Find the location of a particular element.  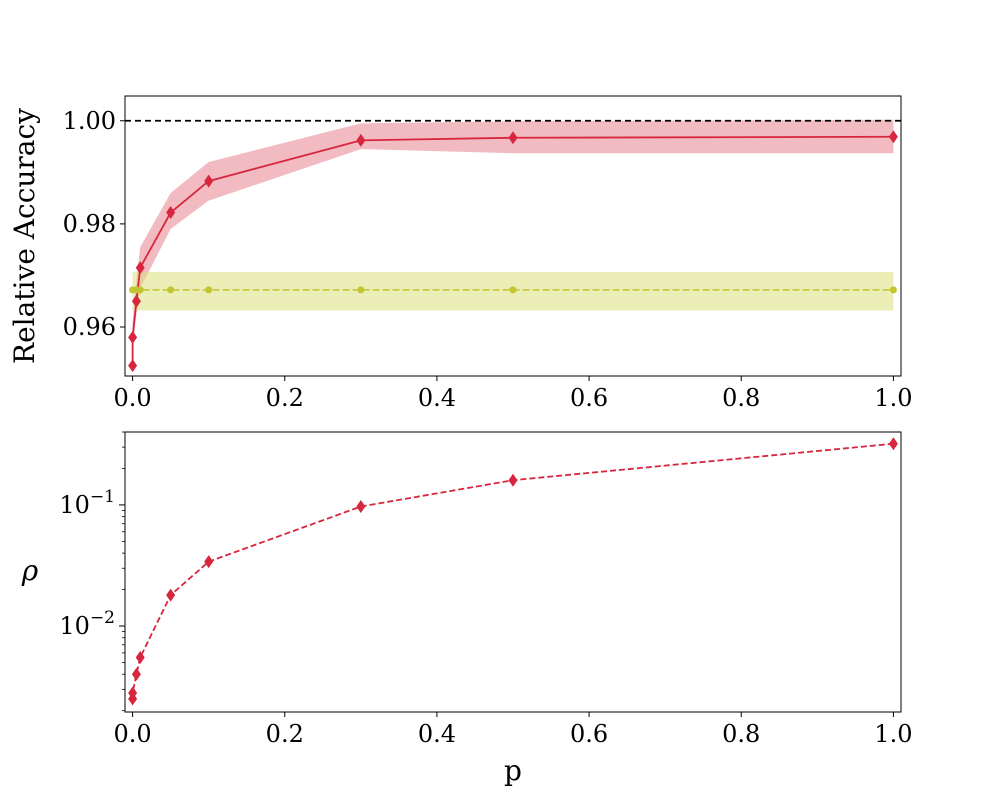

y-tick-label: 0.98 is located at coordinates (89, 224).